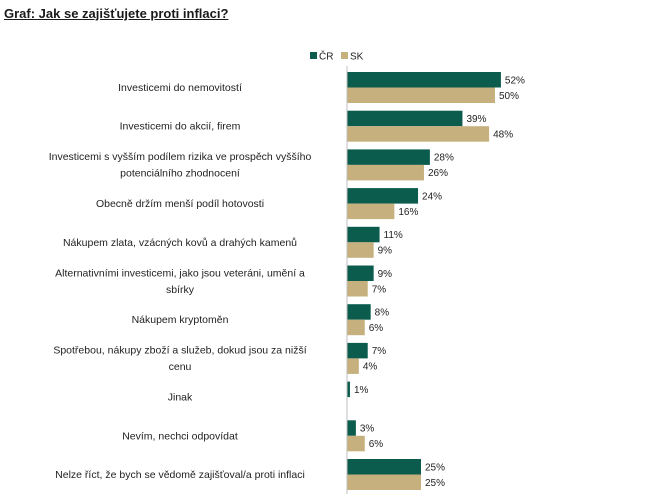  I want to click on legend-swatch-sk, so click(344, 55).